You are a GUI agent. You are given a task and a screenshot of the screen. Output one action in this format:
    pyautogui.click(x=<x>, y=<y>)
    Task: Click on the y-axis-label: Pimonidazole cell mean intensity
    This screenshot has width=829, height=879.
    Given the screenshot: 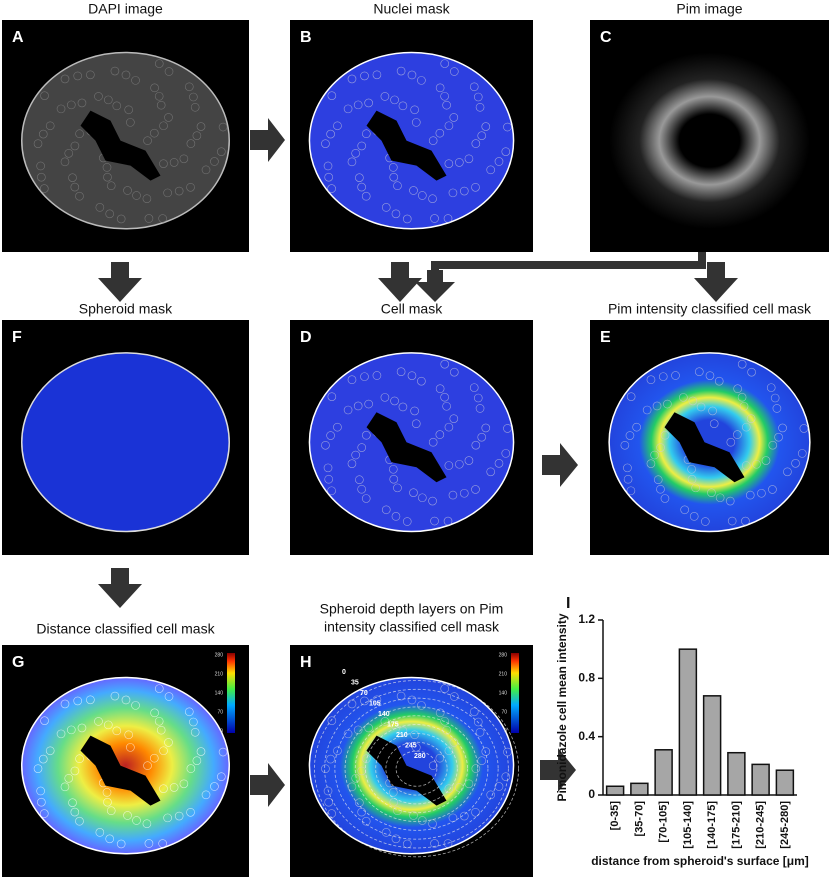 What is the action you would take?
    pyautogui.click(x=562, y=707)
    